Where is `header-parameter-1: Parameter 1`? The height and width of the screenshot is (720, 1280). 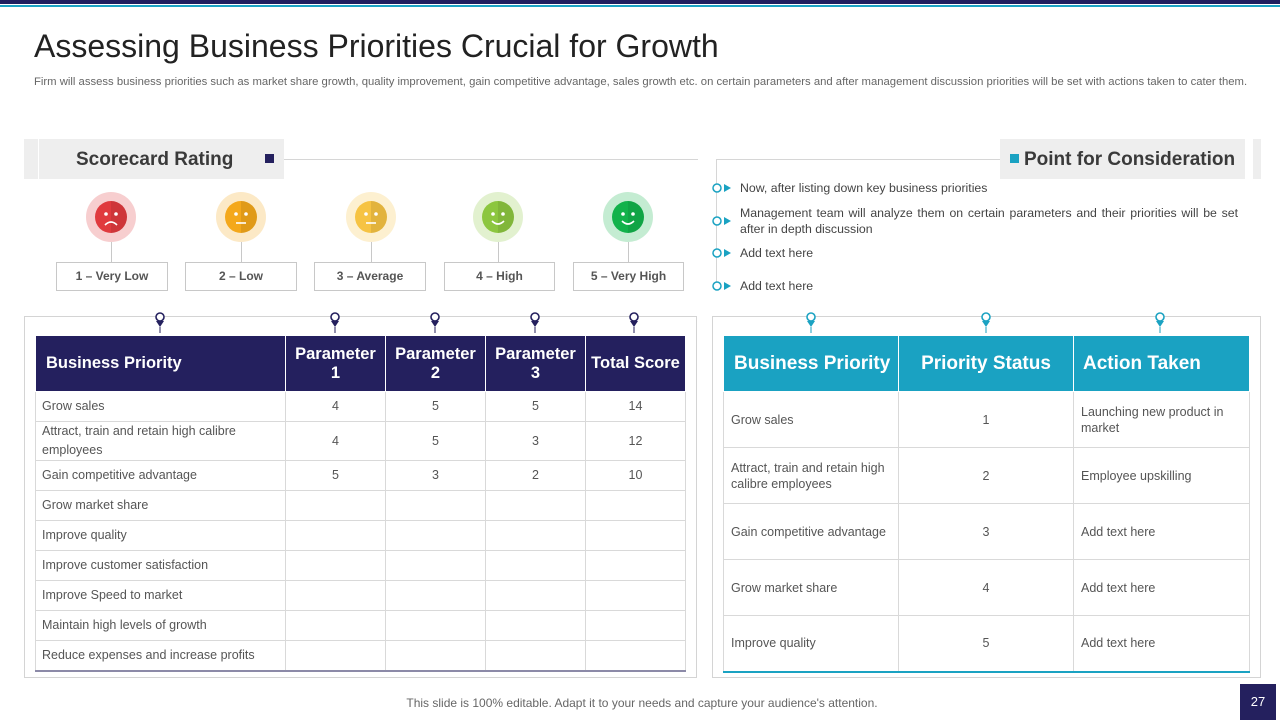 header-parameter-1: Parameter 1 is located at coordinates (335, 363).